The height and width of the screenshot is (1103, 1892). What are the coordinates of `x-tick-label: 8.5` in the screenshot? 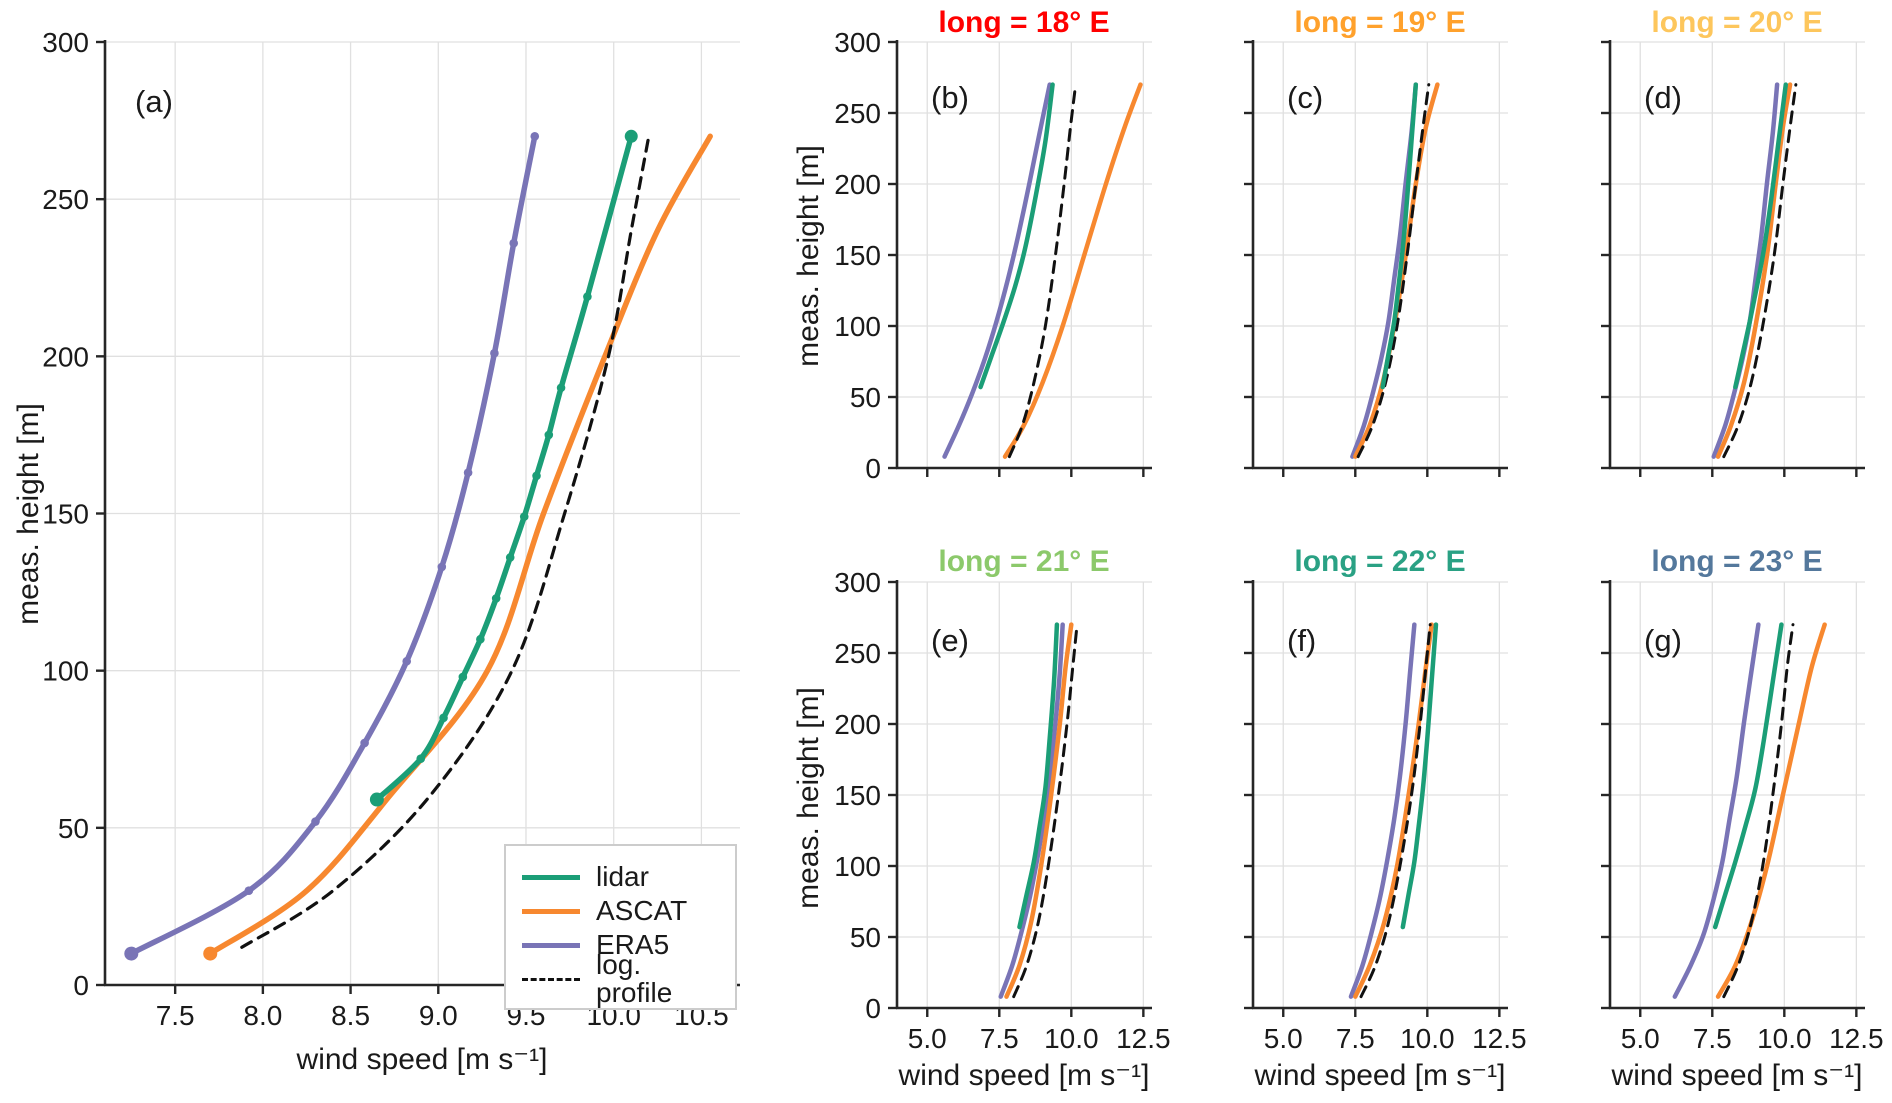 It's located at (350, 1015).